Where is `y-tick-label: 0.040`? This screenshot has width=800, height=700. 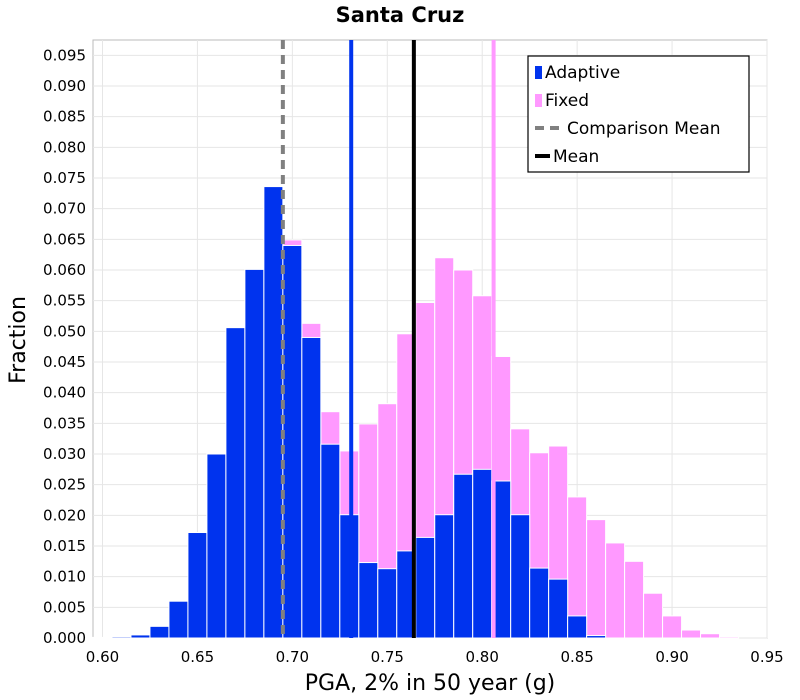 y-tick-label: 0.040 is located at coordinates (64, 393).